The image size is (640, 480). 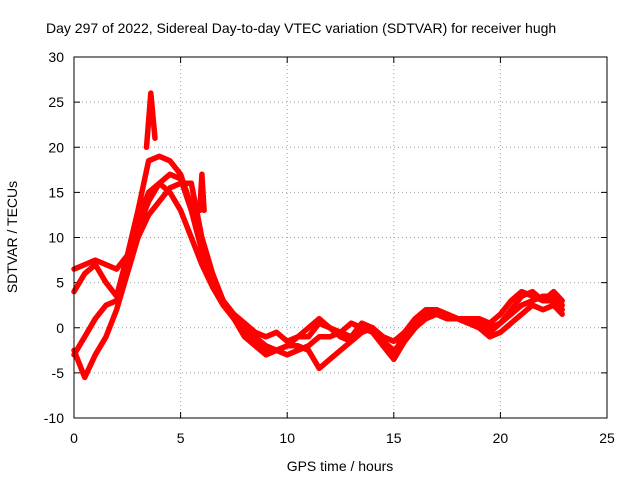 What do you see at coordinates (58, 373) in the screenshot?
I see `y-tick-label: -5` at bounding box center [58, 373].